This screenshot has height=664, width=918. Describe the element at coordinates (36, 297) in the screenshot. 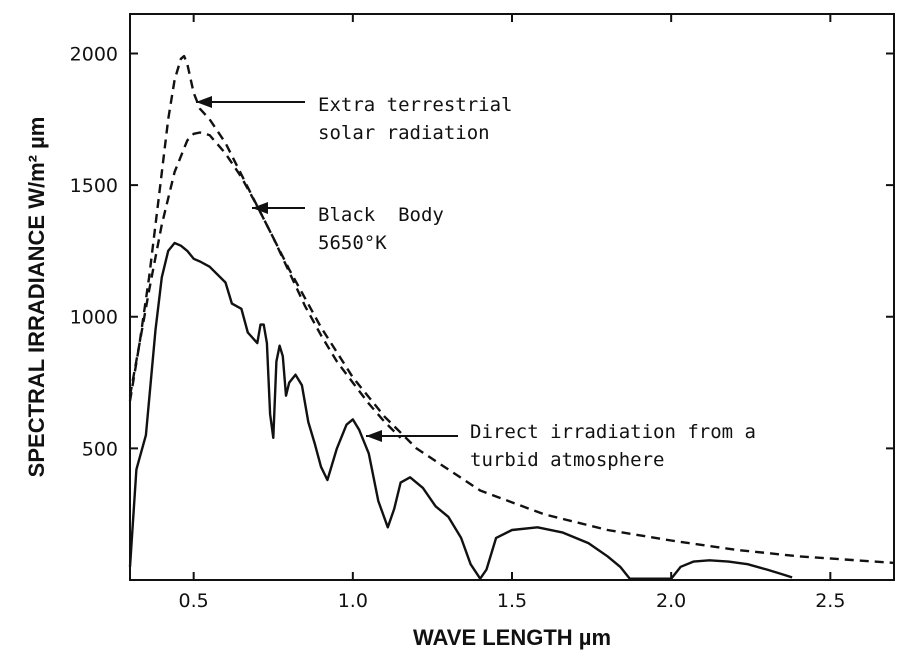

I see `y-axis-title: SPECTRAL IRRADIANCE W/m² µm` at that location.